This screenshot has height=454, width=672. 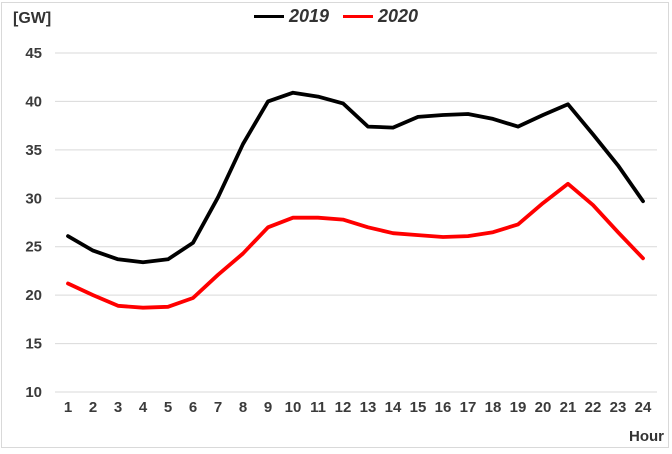 What do you see at coordinates (398, 16) in the screenshot?
I see `legend-label-2020: 2020` at bounding box center [398, 16].